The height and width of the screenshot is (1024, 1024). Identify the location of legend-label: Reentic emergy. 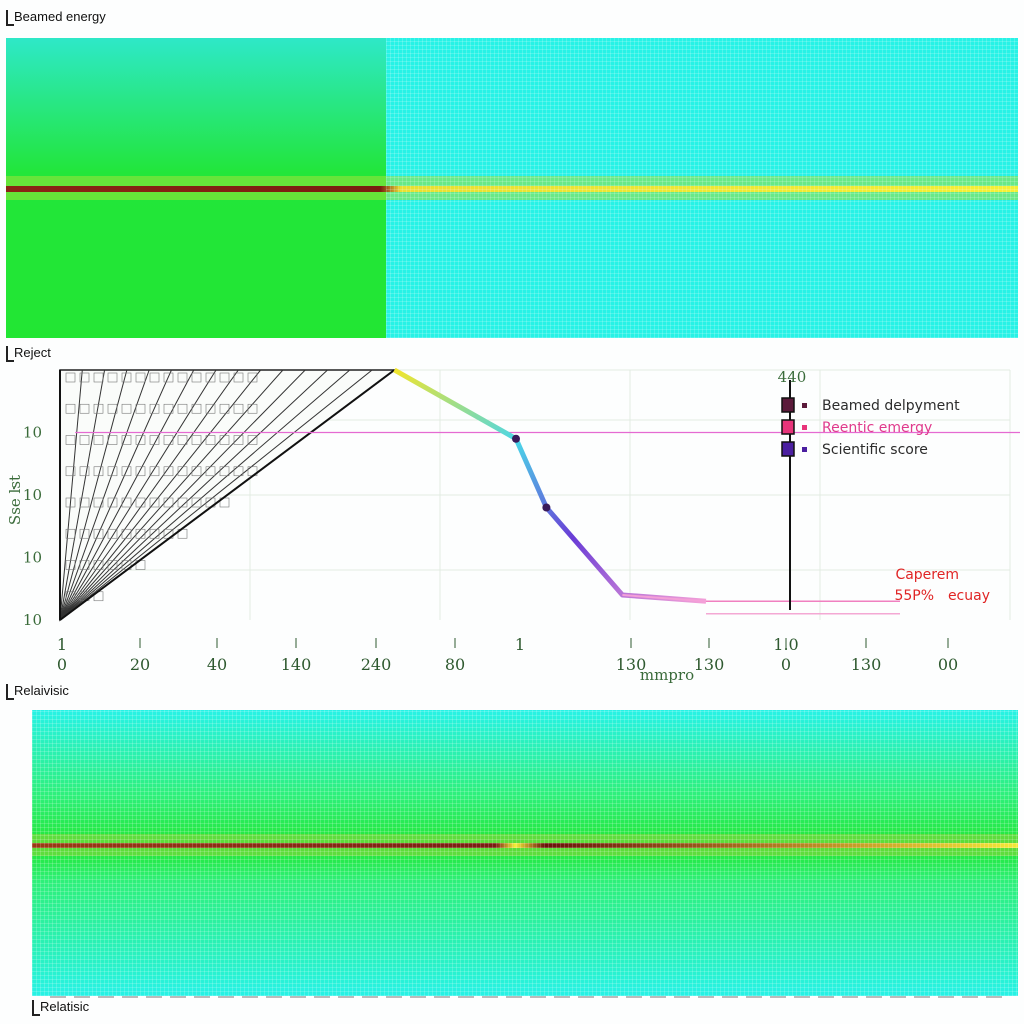
(877, 428).